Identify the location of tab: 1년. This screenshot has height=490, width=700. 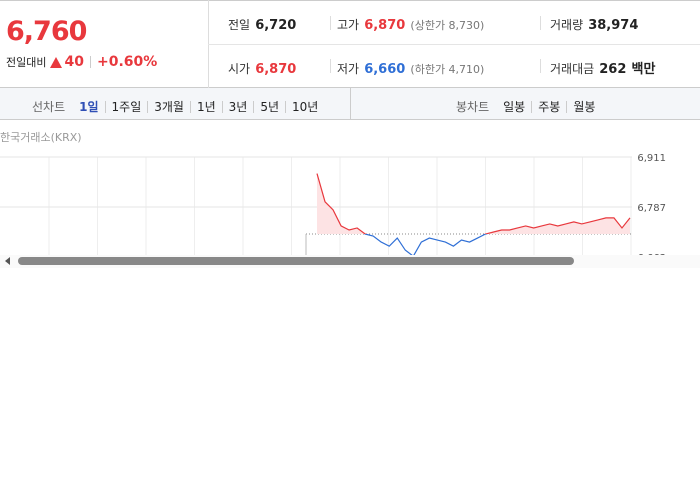
(205, 106).